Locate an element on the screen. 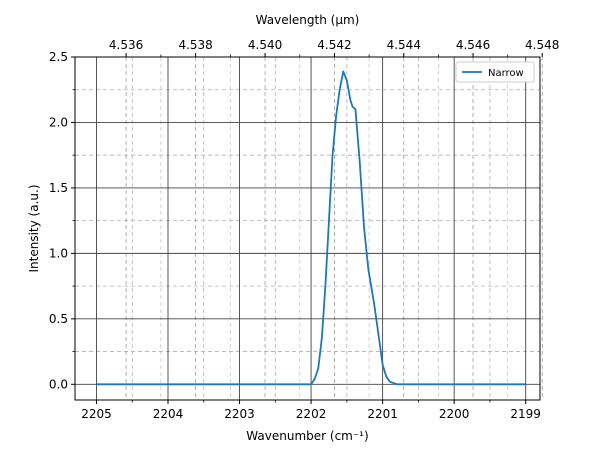  top-axis-ticks: 4.536 4.538 4.540 4.542 4.544 4.546 4.548 is located at coordinates (334, 47).